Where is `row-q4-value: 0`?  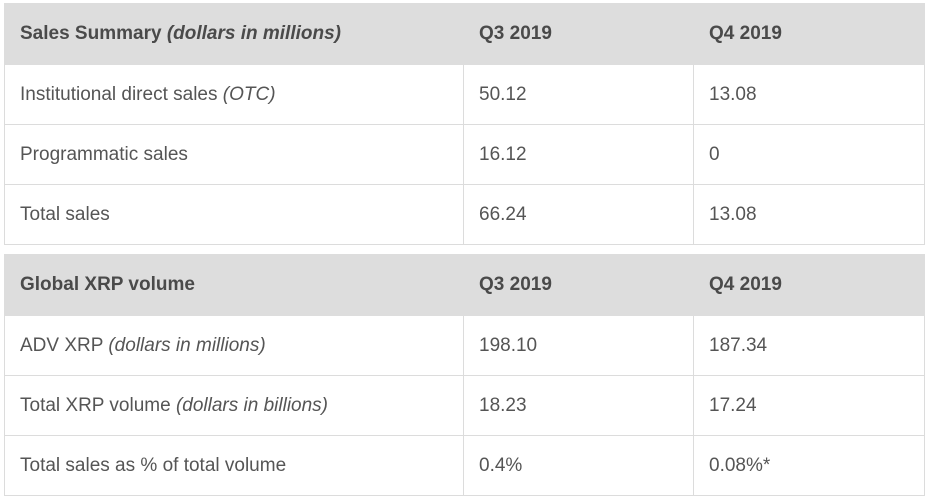
row-q4-value: 0 is located at coordinates (809, 154).